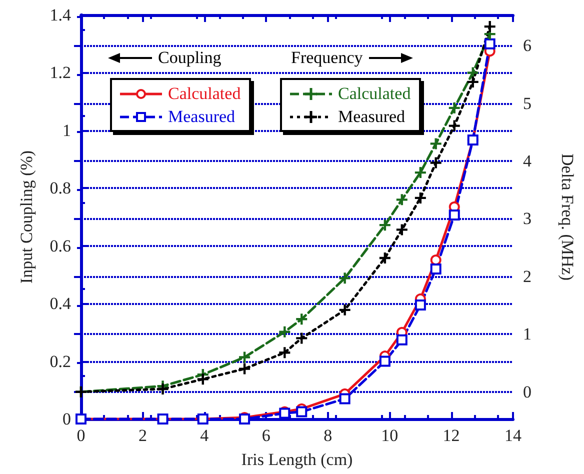 This screenshot has width=584, height=474. Describe the element at coordinates (205, 435) in the screenshot. I see `x-tick-label: 4` at that location.